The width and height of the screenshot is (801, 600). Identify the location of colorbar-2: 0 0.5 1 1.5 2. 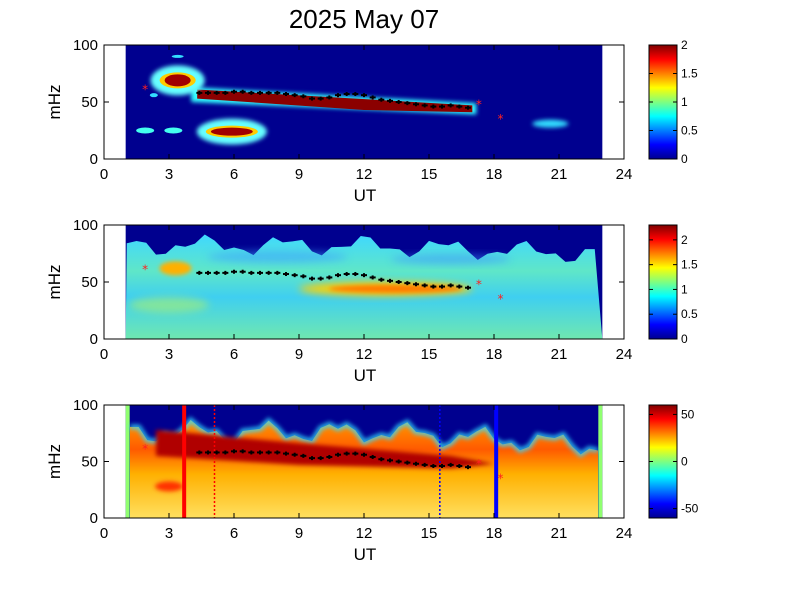
(673, 285).